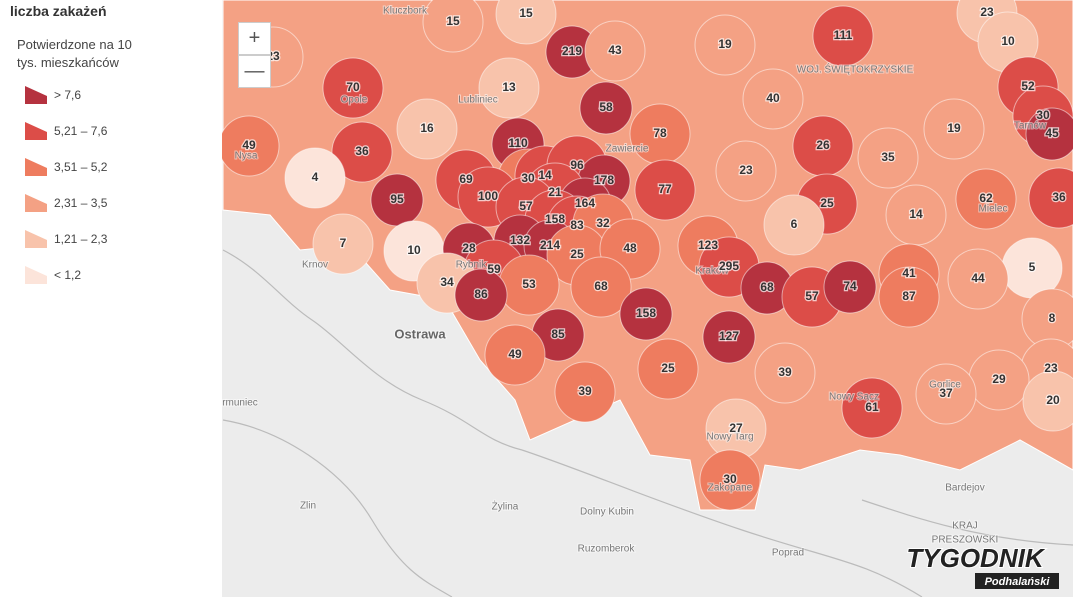 The height and width of the screenshot is (597, 1073). I want to click on place-label: Krnov, so click(315, 265).